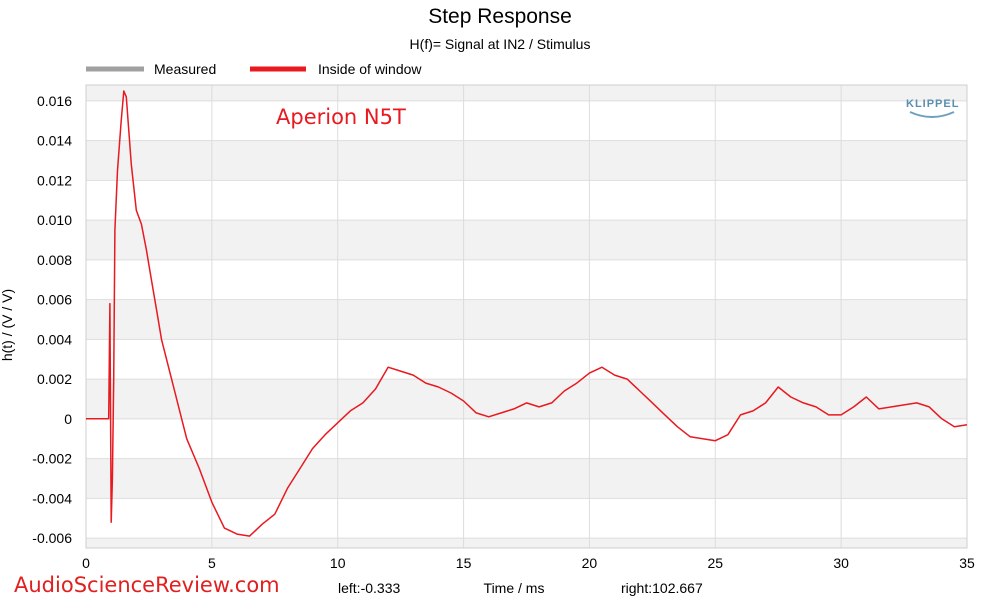  I want to click on x-tick-label: 30, so click(841, 563).